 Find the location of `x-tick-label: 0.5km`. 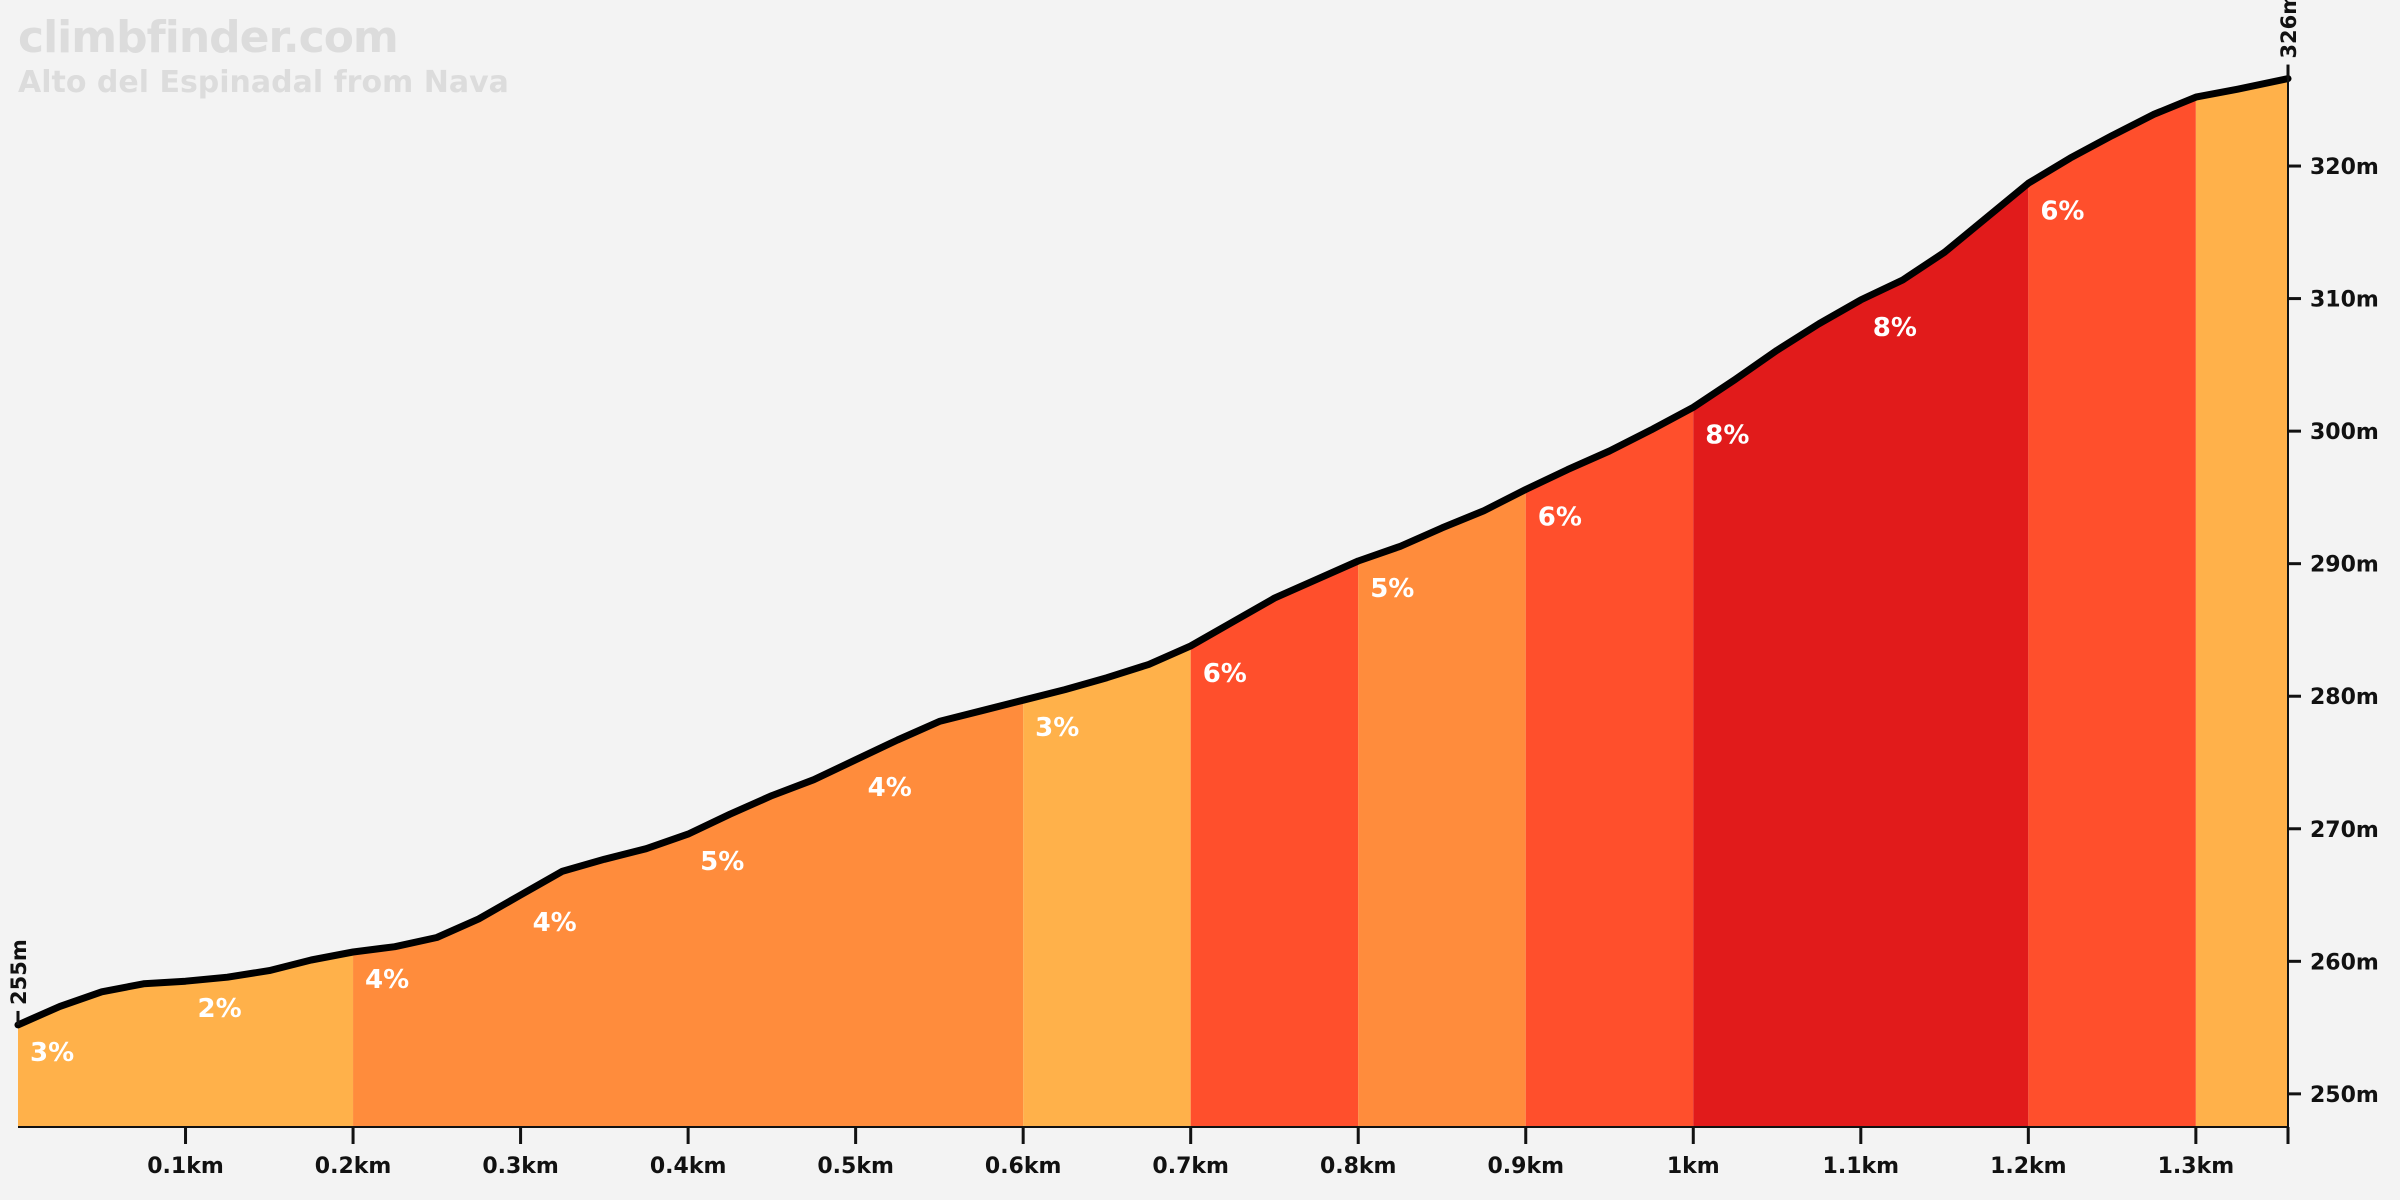

x-tick-label: 0.5km is located at coordinates (855, 1166).